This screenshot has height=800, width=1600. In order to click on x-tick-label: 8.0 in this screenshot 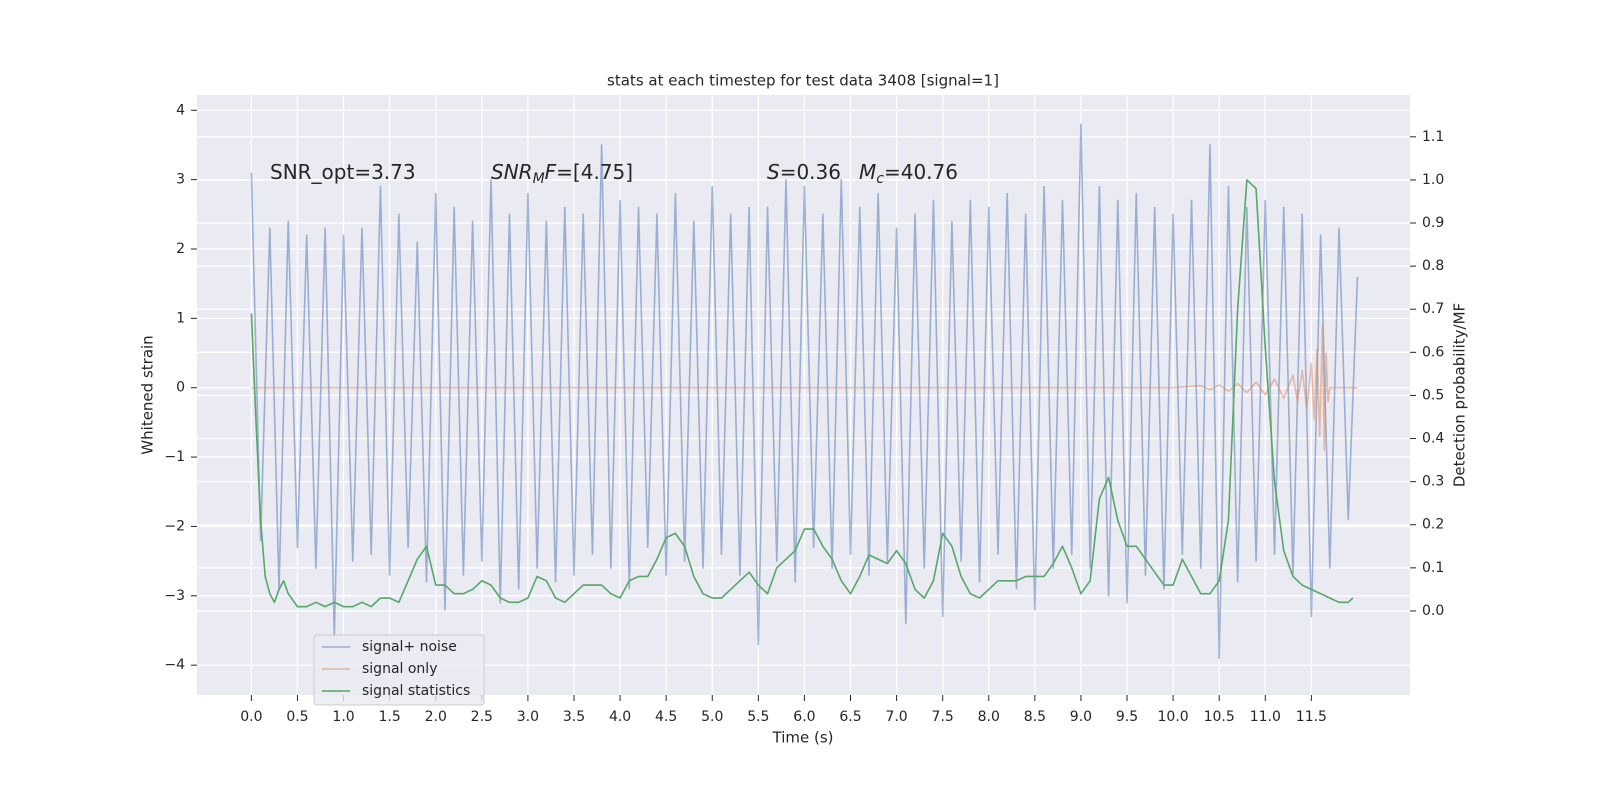, I will do `click(989, 717)`.